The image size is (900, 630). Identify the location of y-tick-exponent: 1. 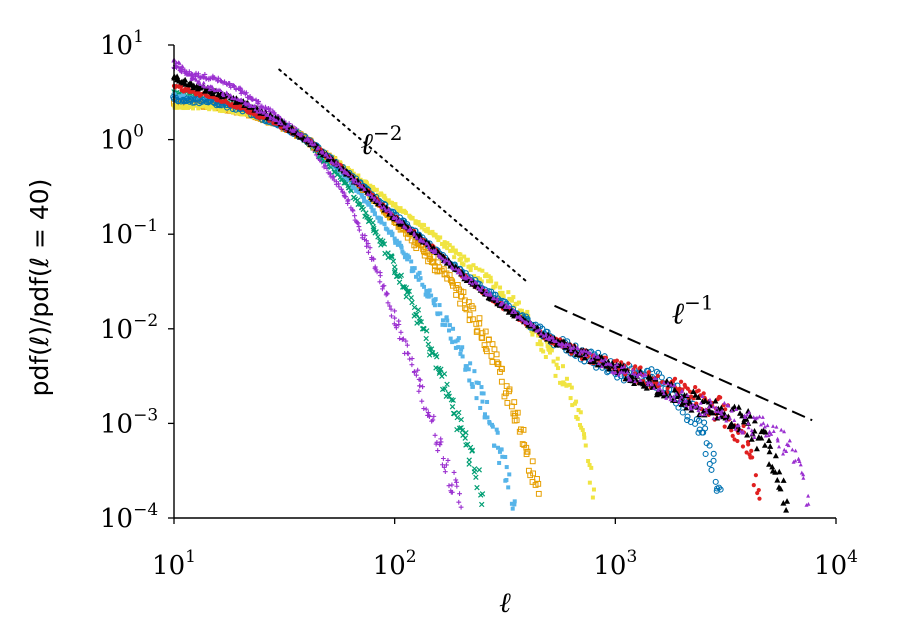
(138, 37).